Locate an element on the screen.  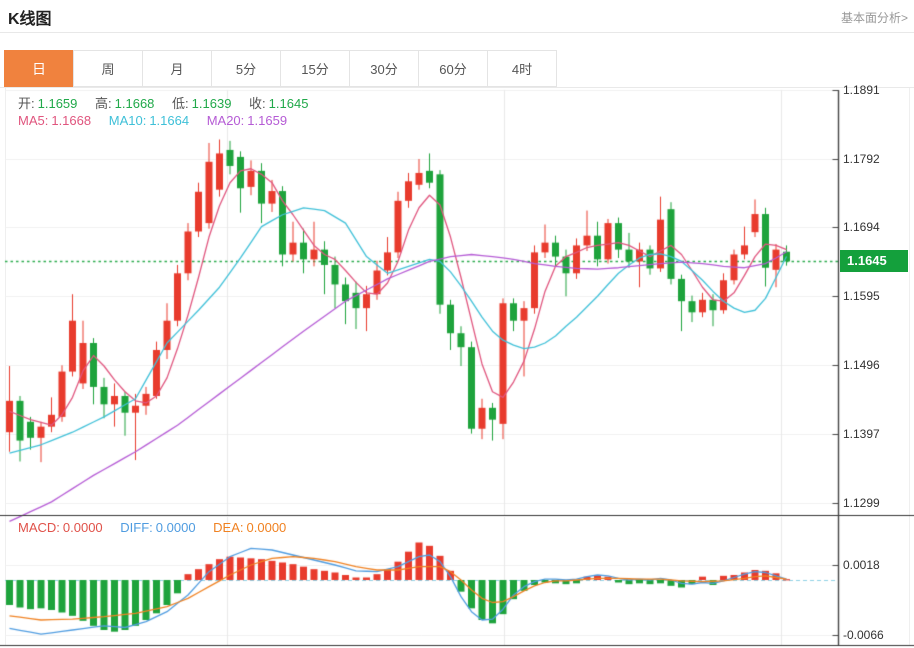
ma5-value: 1.1668 is located at coordinates (71, 120).